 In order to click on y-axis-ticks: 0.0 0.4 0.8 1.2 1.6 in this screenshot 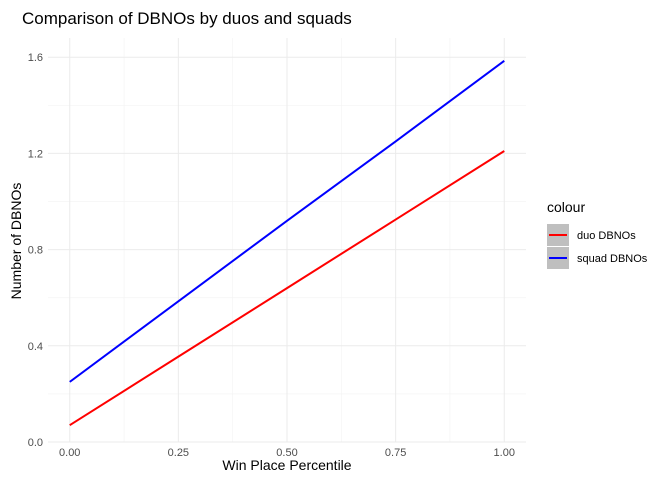, I will do `click(35, 250)`.